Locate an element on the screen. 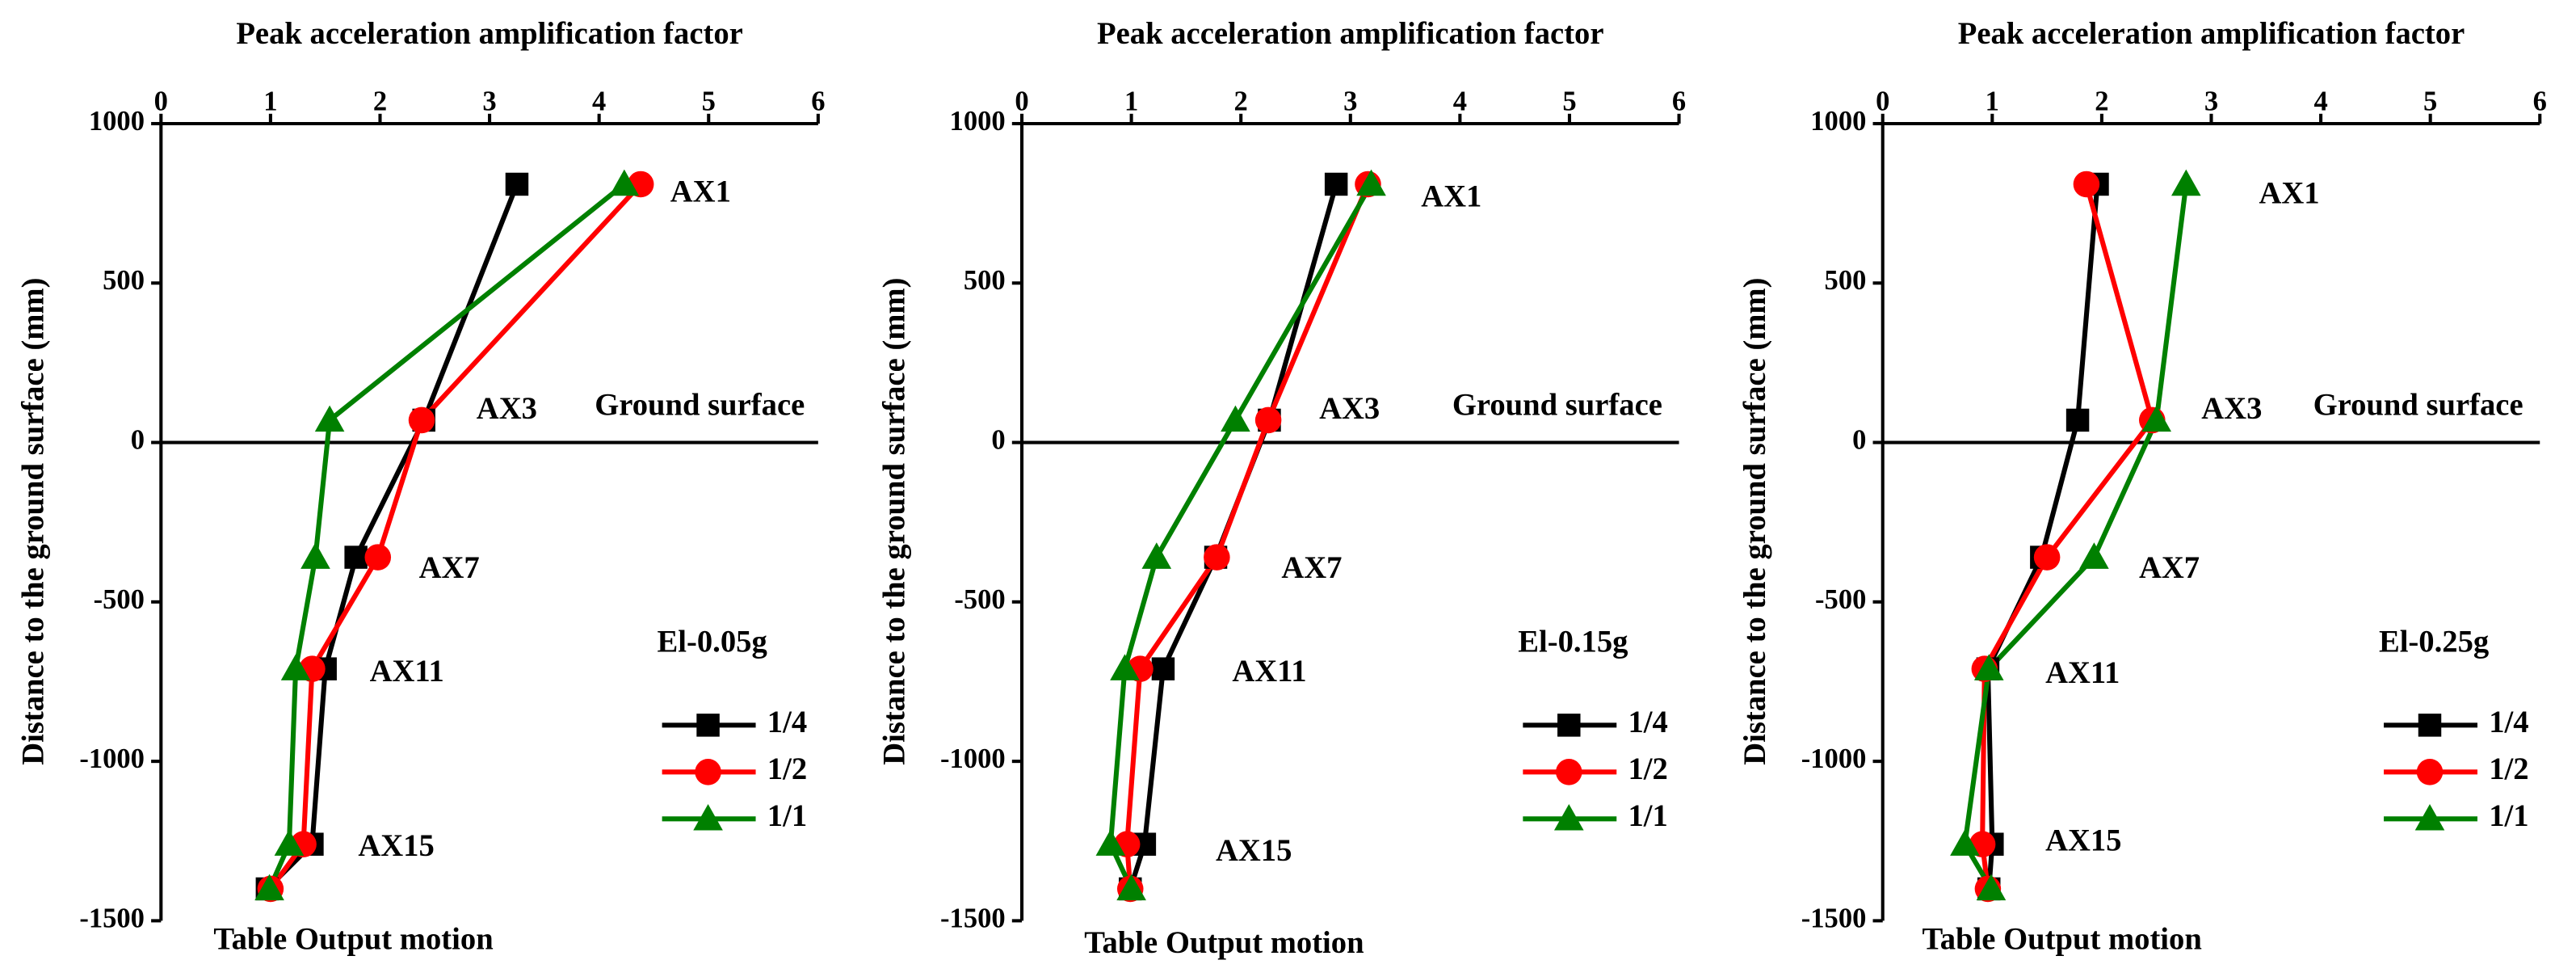  legend-title: El-0.25g is located at coordinates (2434, 642).